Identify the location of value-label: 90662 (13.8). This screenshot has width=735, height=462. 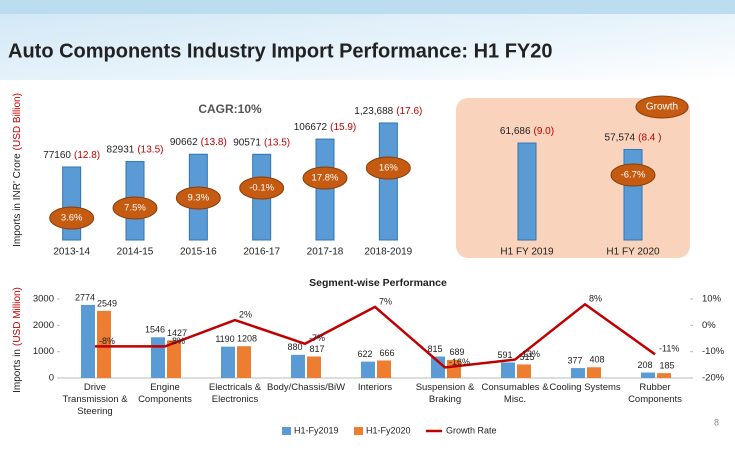
(198, 142).